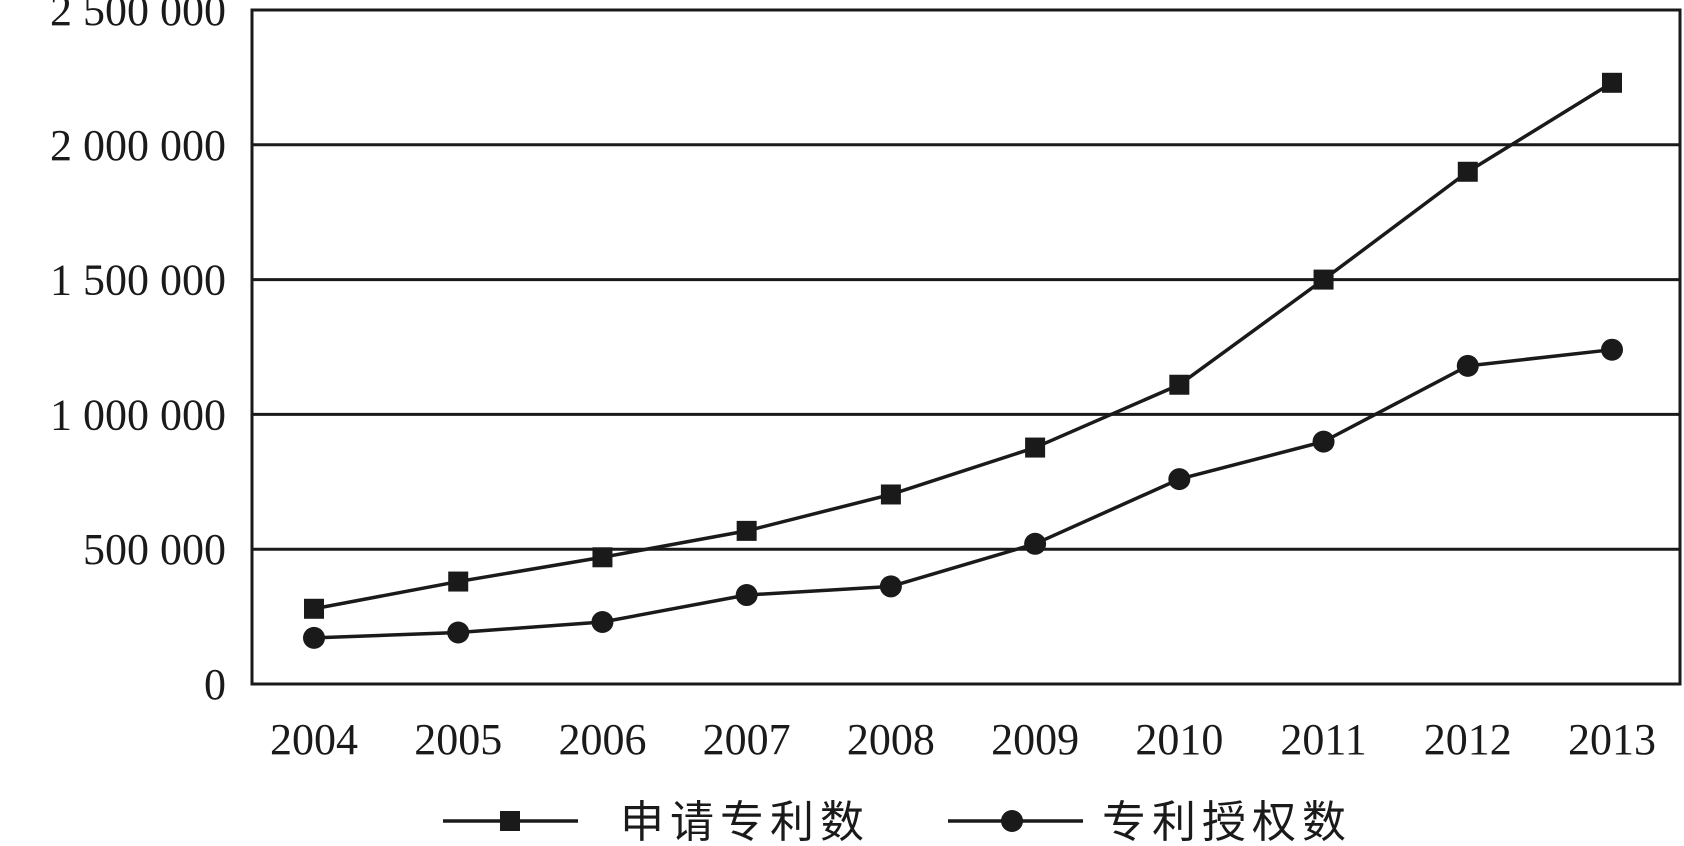 The height and width of the screenshot is (846, 1684). I want to click on y-tick-label-0: 0, so click(215, 684).